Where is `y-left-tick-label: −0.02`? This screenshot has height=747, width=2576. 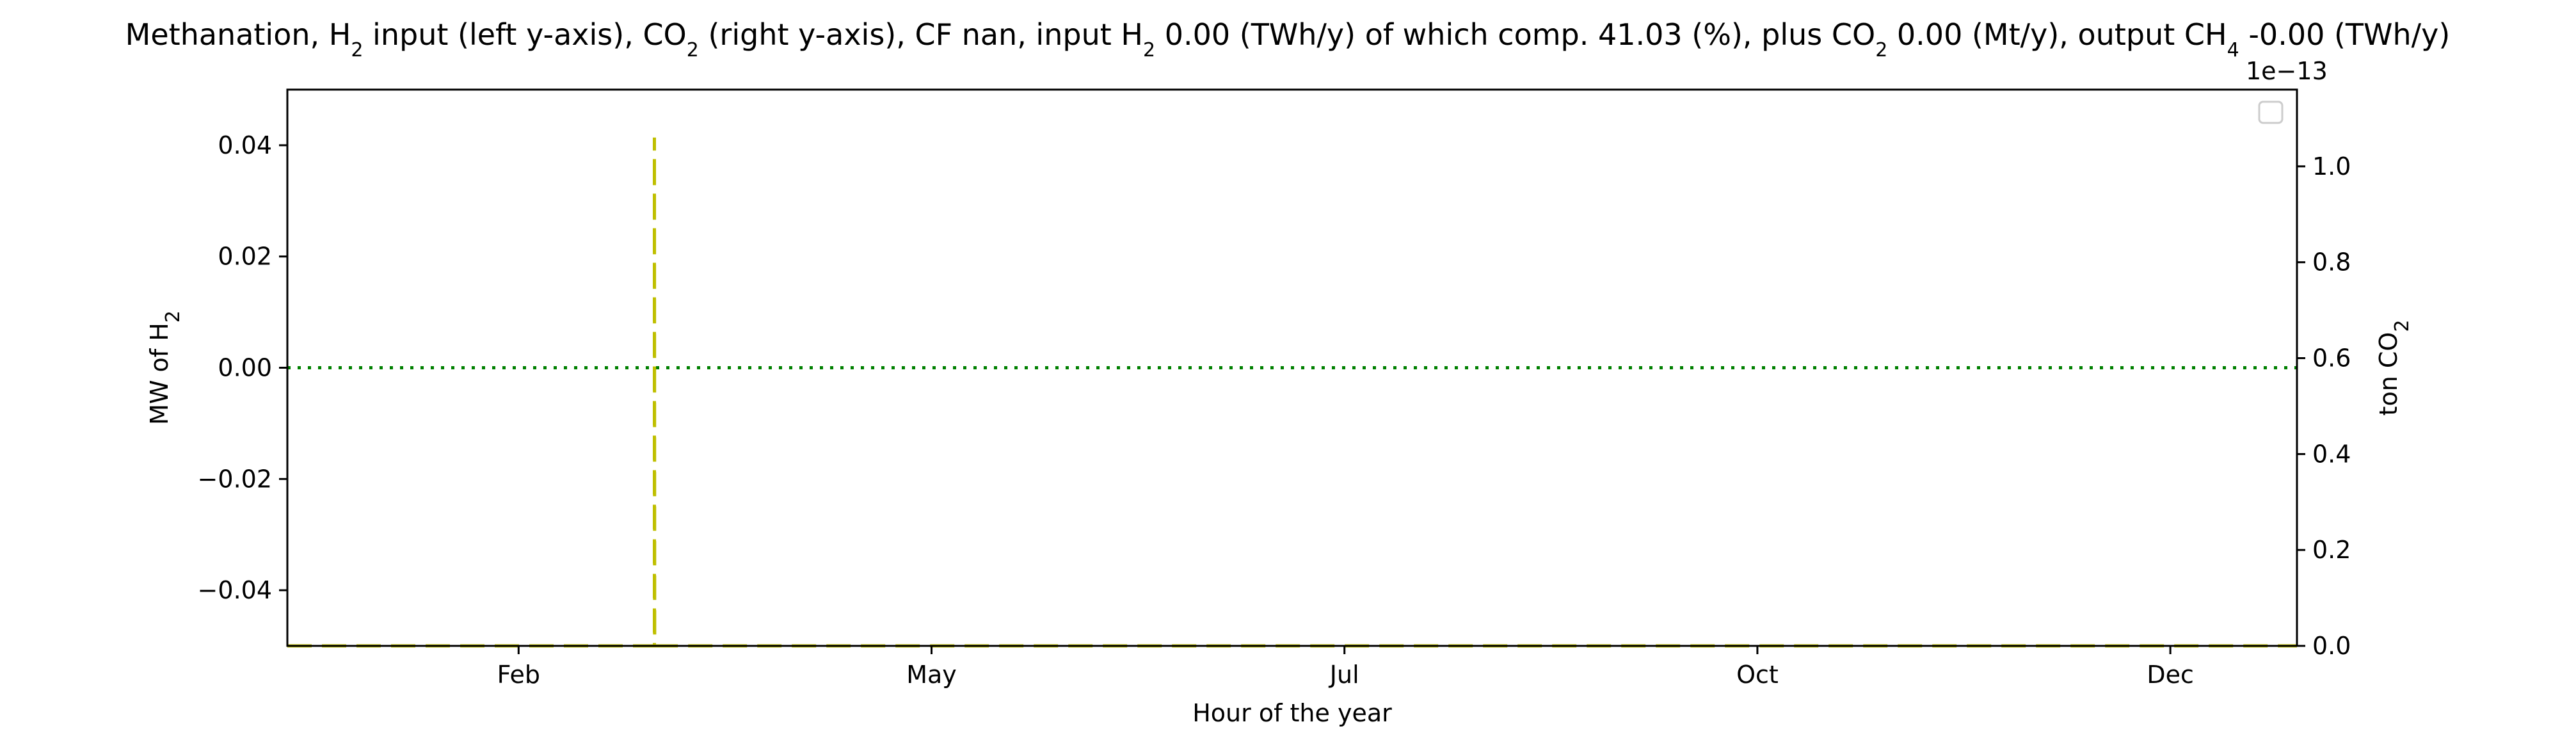 y-left-tick-label: −0.02 is located at coordinates (235, 479).